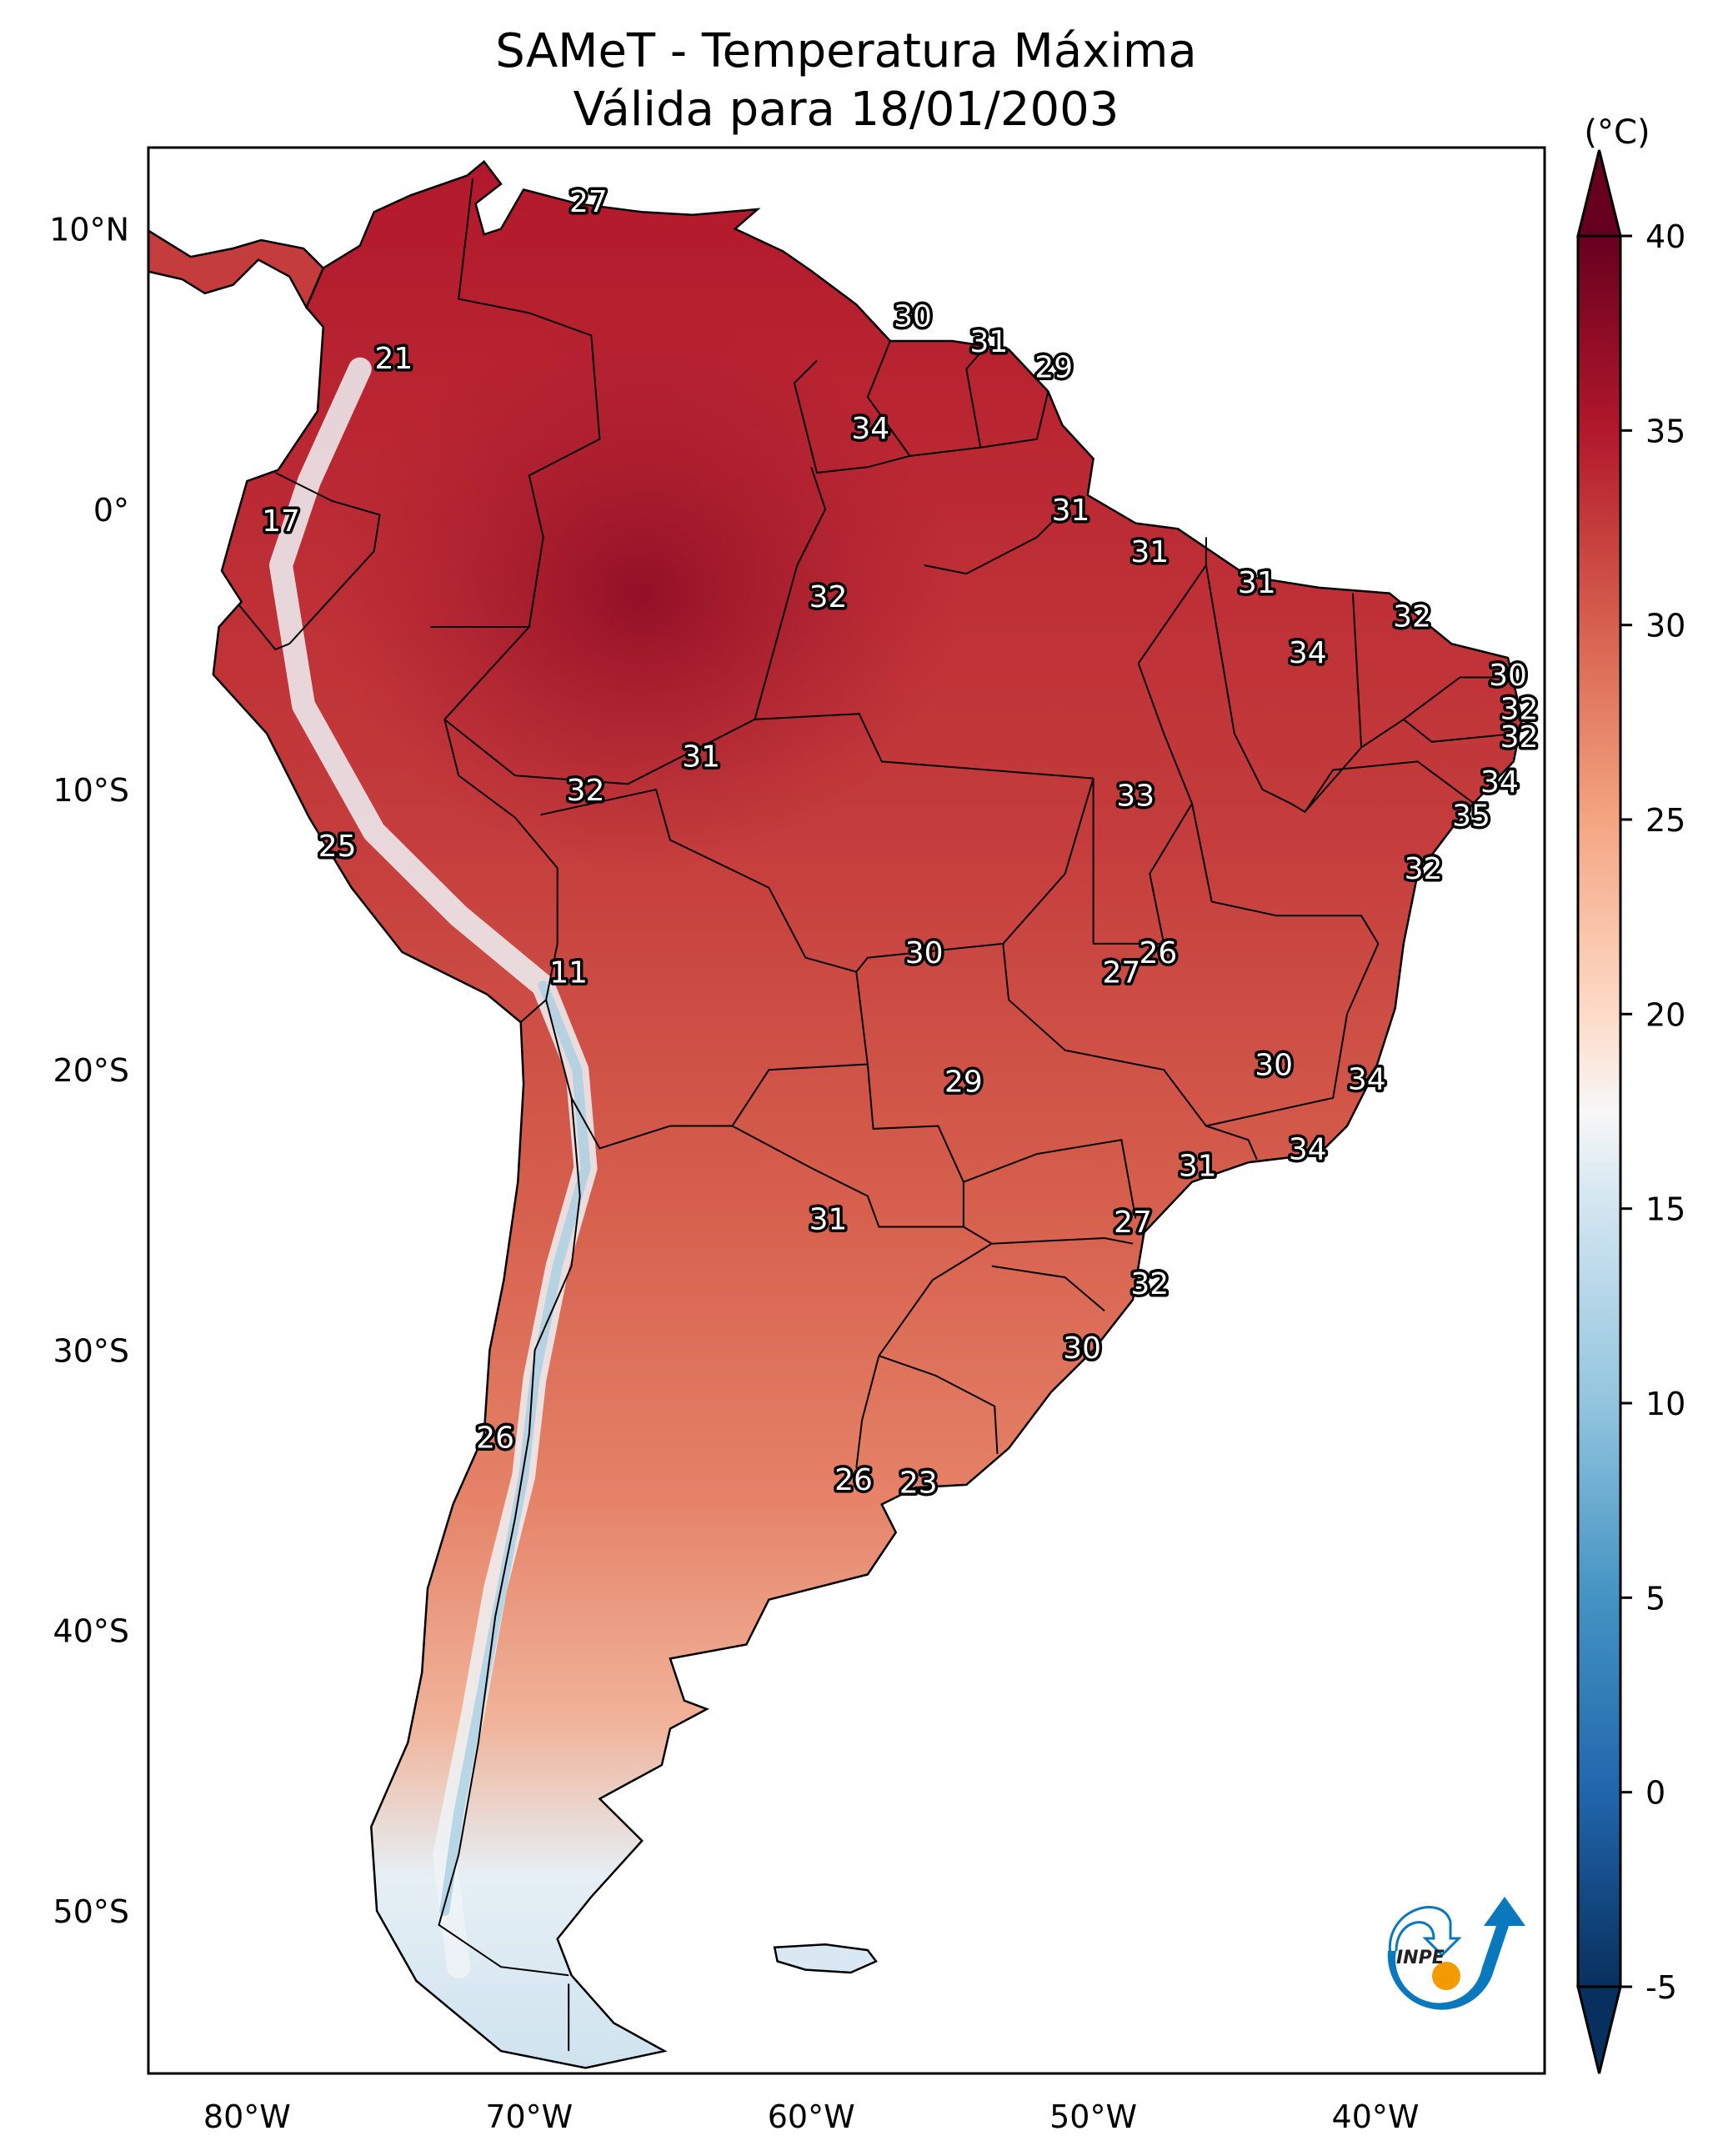  What do you see at coordinates (846, 110) in the screenshot?
I see `title-line-2: Válida para 18/01/2003` at bounding box center [846, 110].